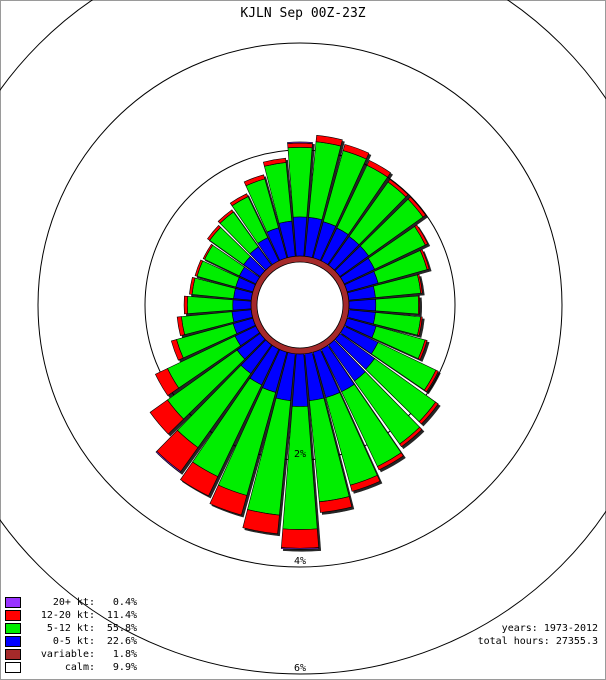 The height and width of the screenshot is (680, 606). Describe the element at coordinates (67, 615) in the screenshot. I see `legend-label: 12-20 kt:` at that location.